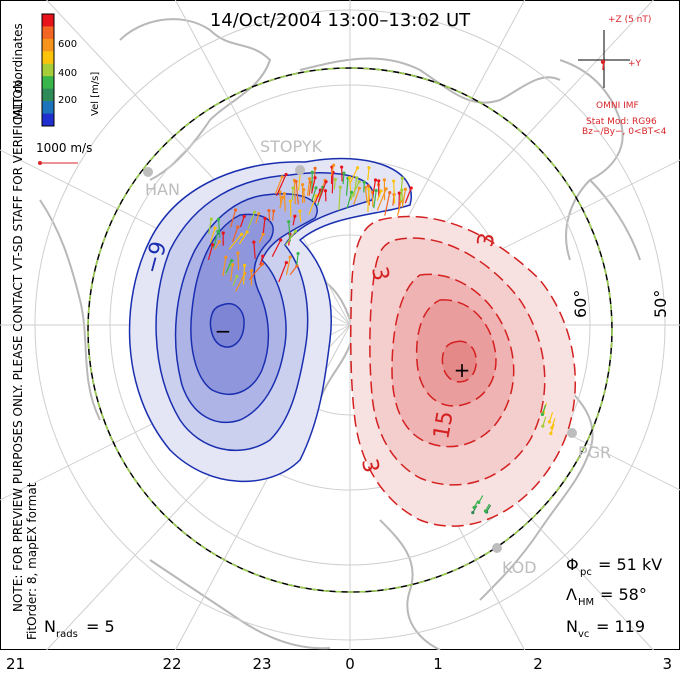 The height and width of the screenshot is (674, 680). What do you see at coordinates (67, 73) in the screenshot?
I see `colorbar-tick-400: 400` at bounding box center [67, 73].